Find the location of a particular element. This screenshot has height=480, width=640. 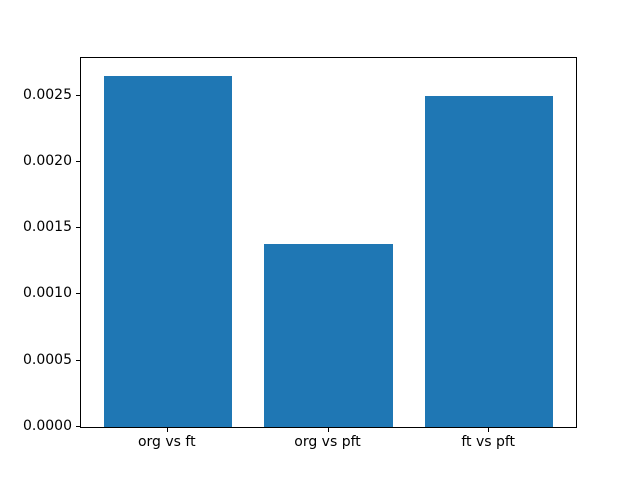

x-tick-label-org-vs-ft: org vs ft is located at coordinates (166, 442).